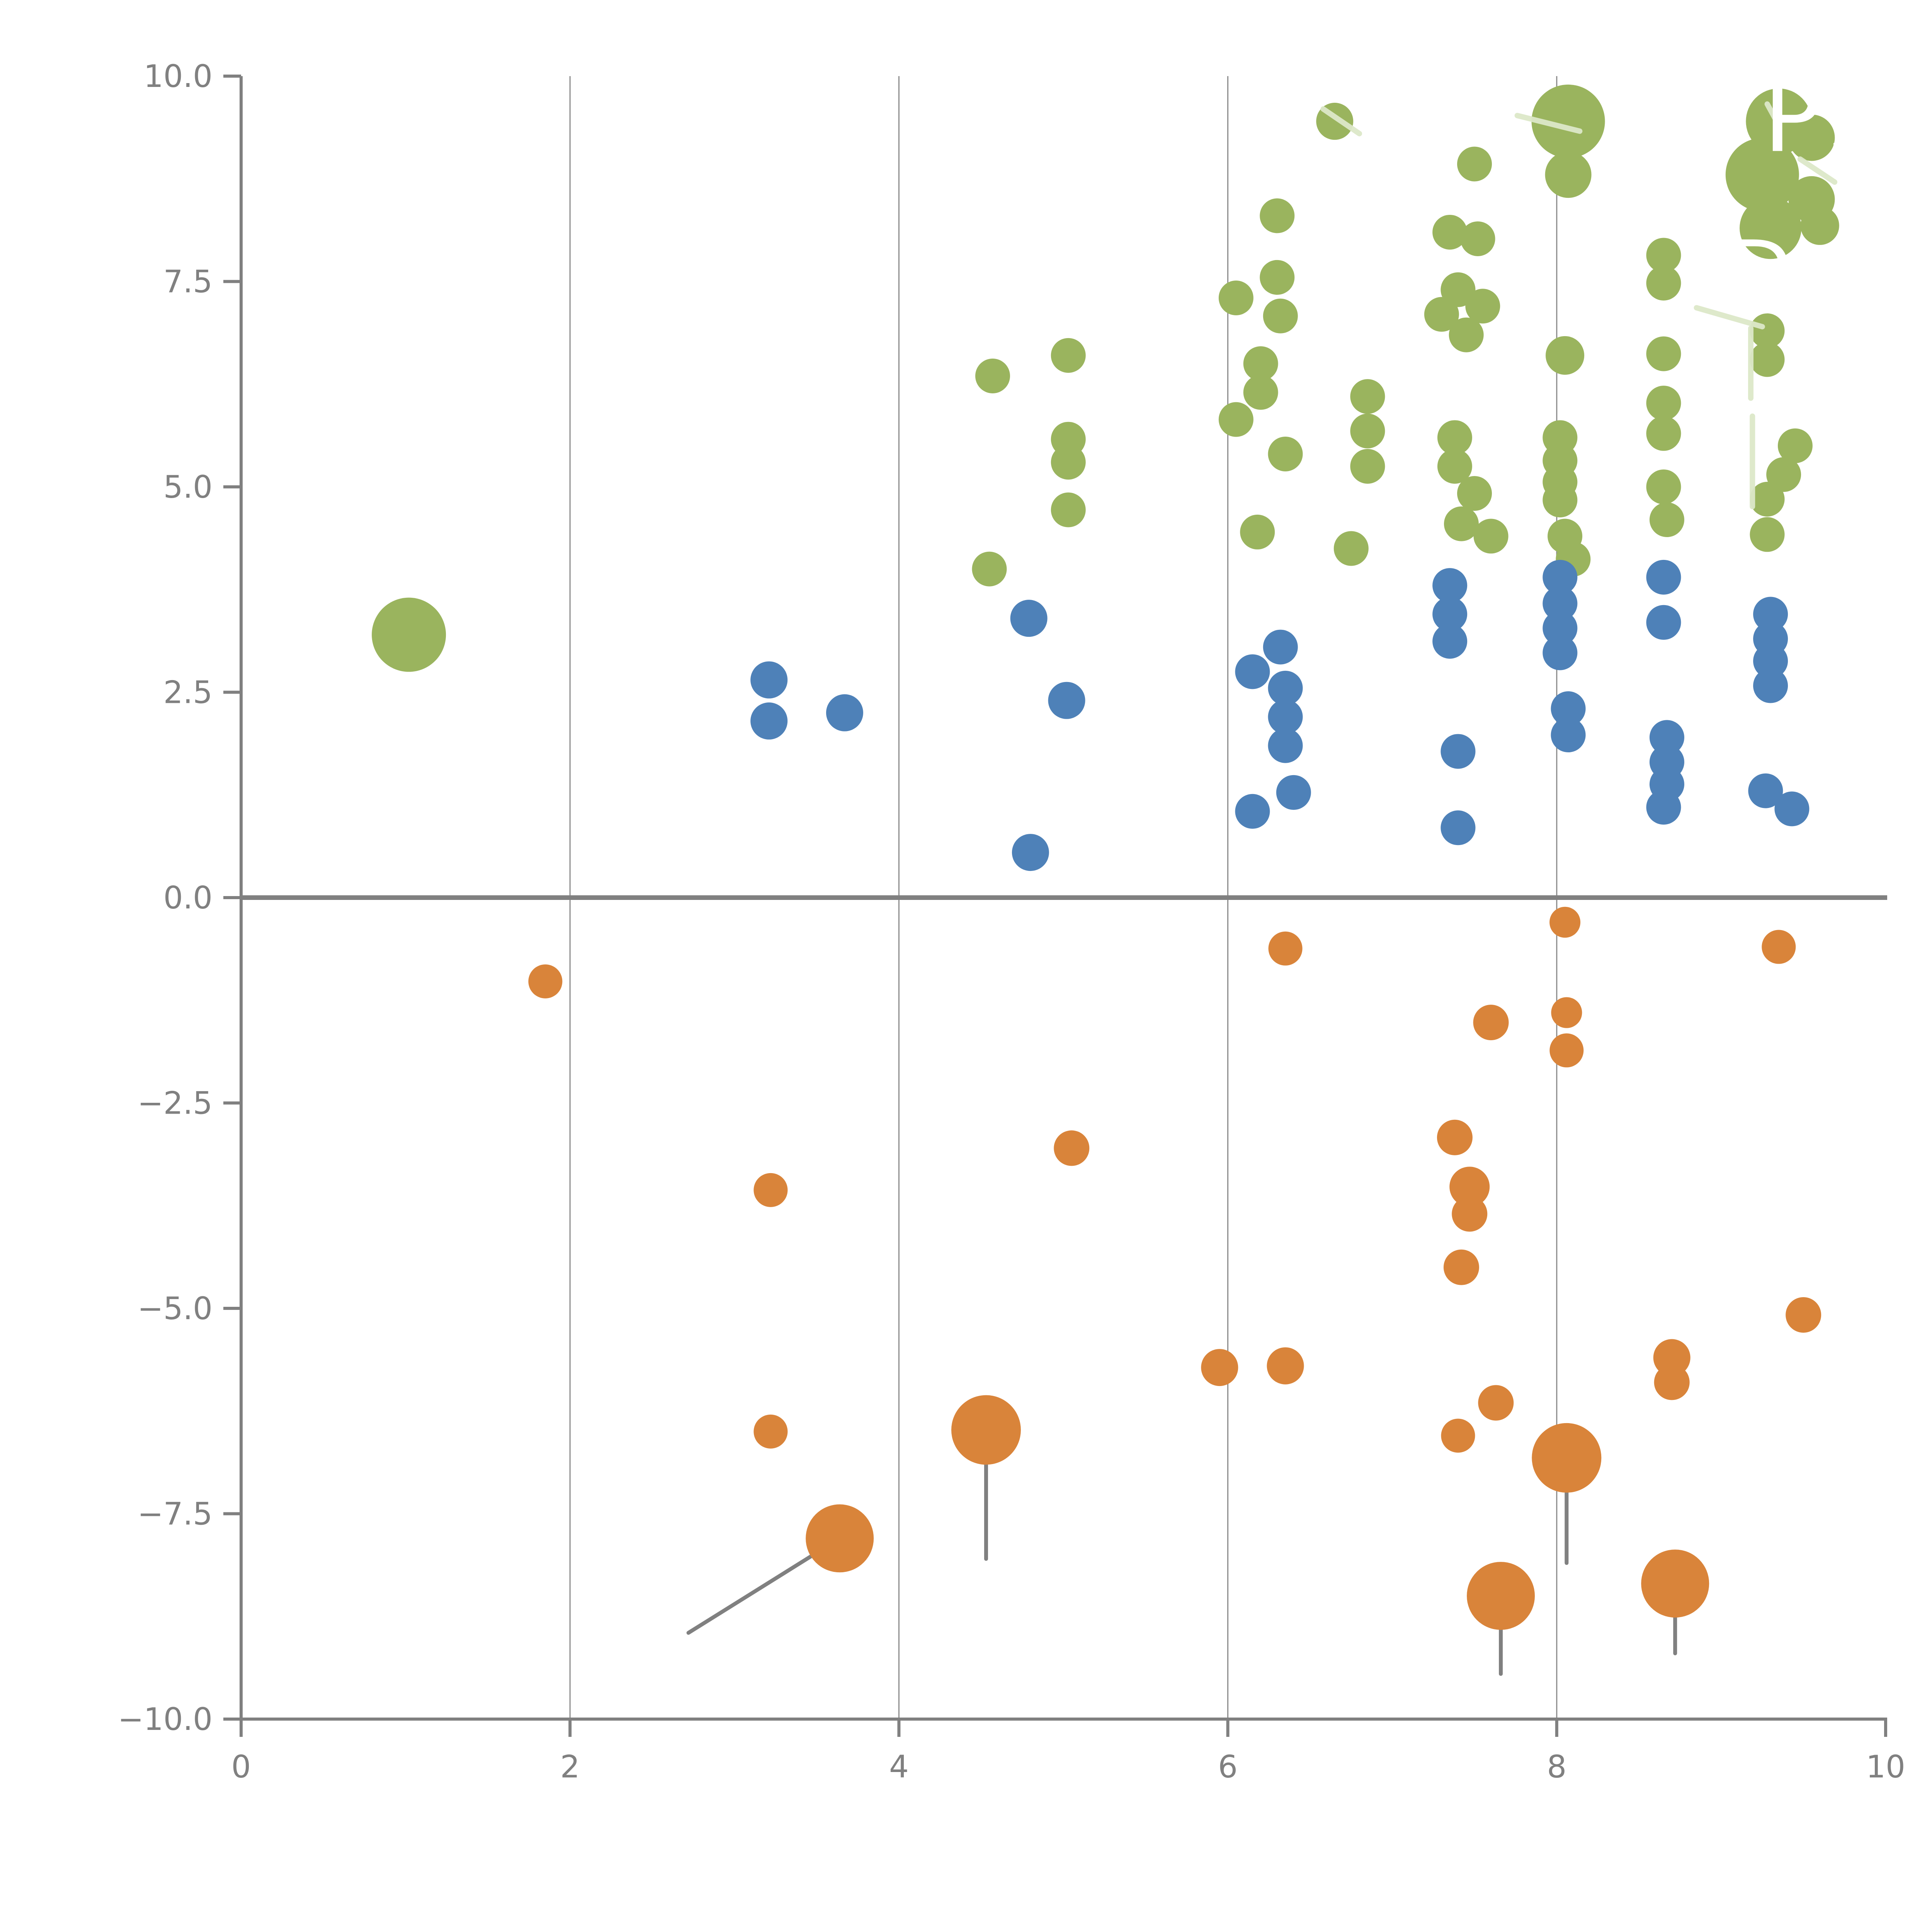  What do you see at coordinates (188, 898) in the screenshot?
I see `y-tick-label: 0.0` at bounding box center [188, 898].